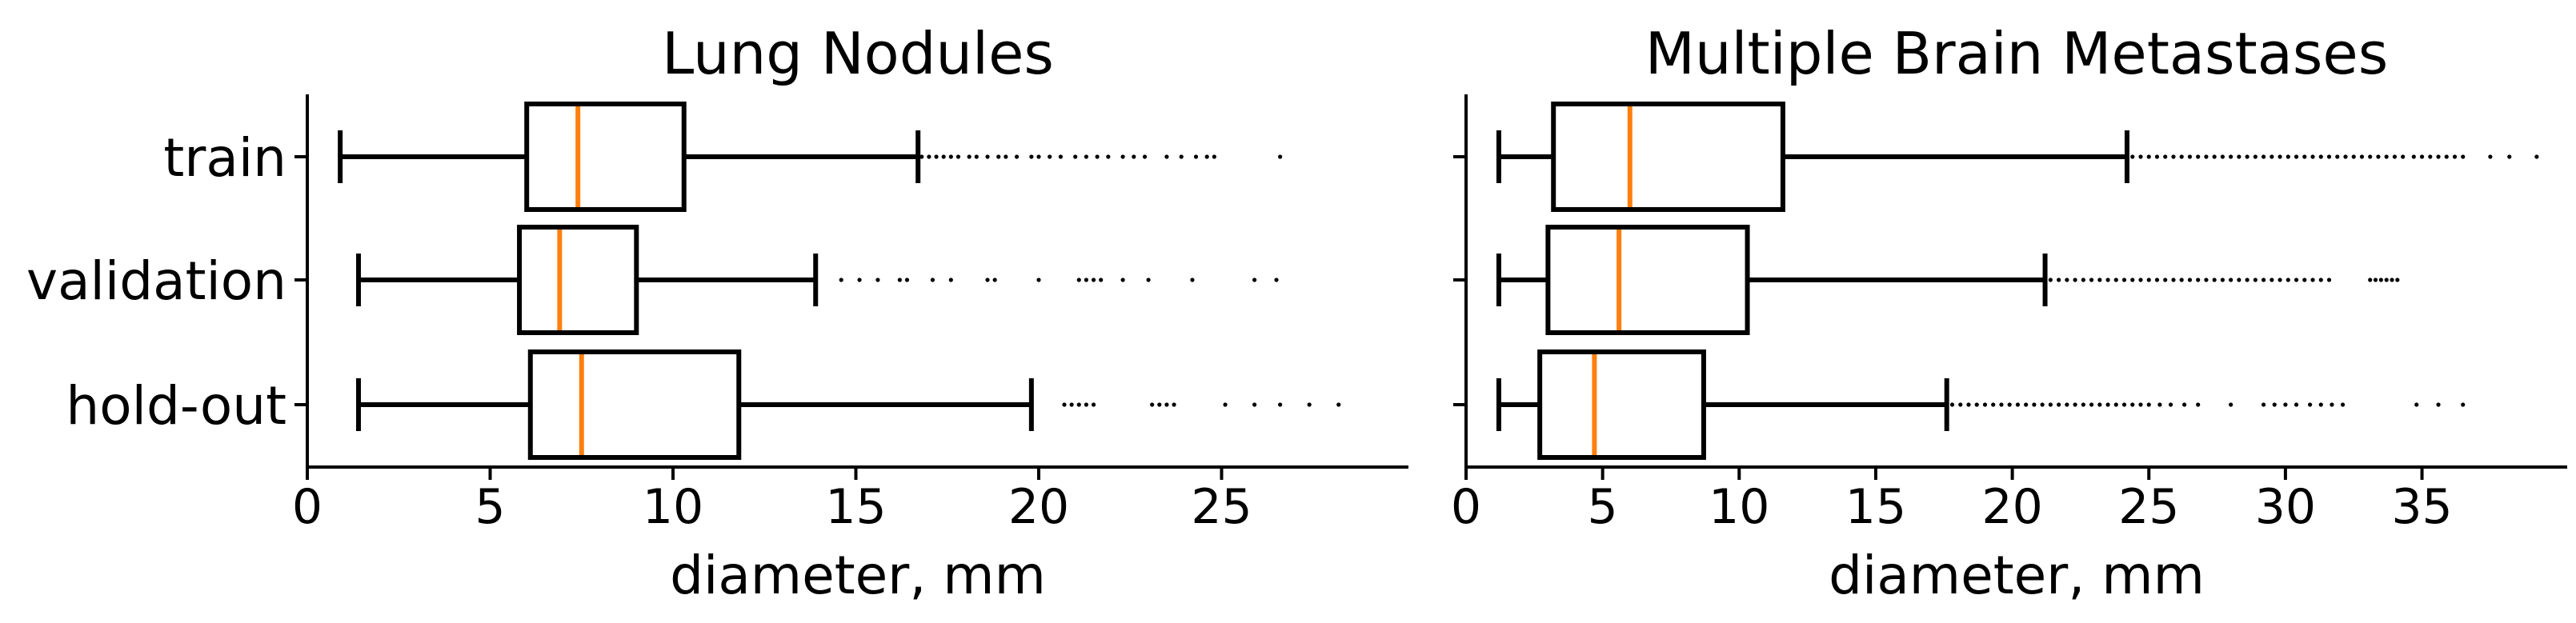  What do you see at coordinates (224, 158) in the screenshot?
I see `category-label-train: train` at bounding box center [224, 158].